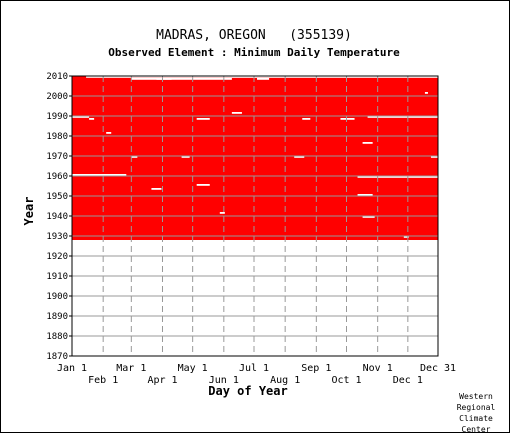 The image size is (510, 435). Describe the element at coordinates (476, 413) in the screenshot. I see `credit-block: Western Regional Climate Center` at that location.